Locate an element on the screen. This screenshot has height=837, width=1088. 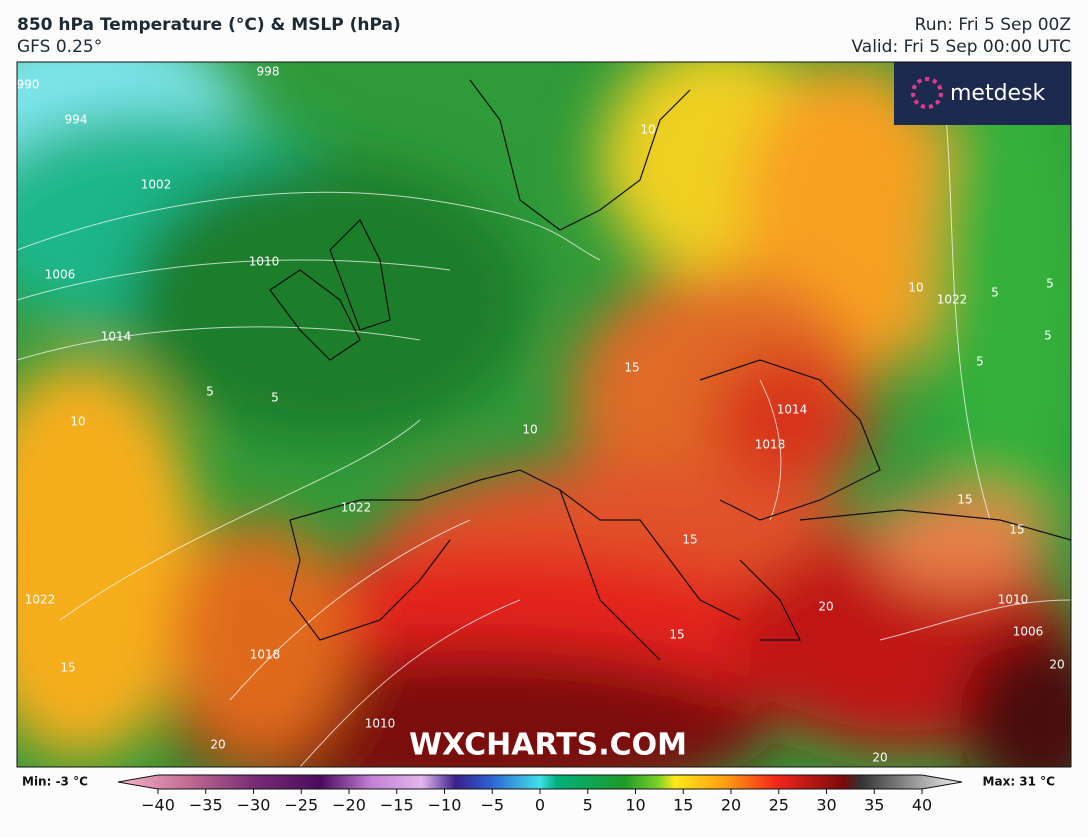
model: GFS 0.25° is located at coordinates (59, 47).